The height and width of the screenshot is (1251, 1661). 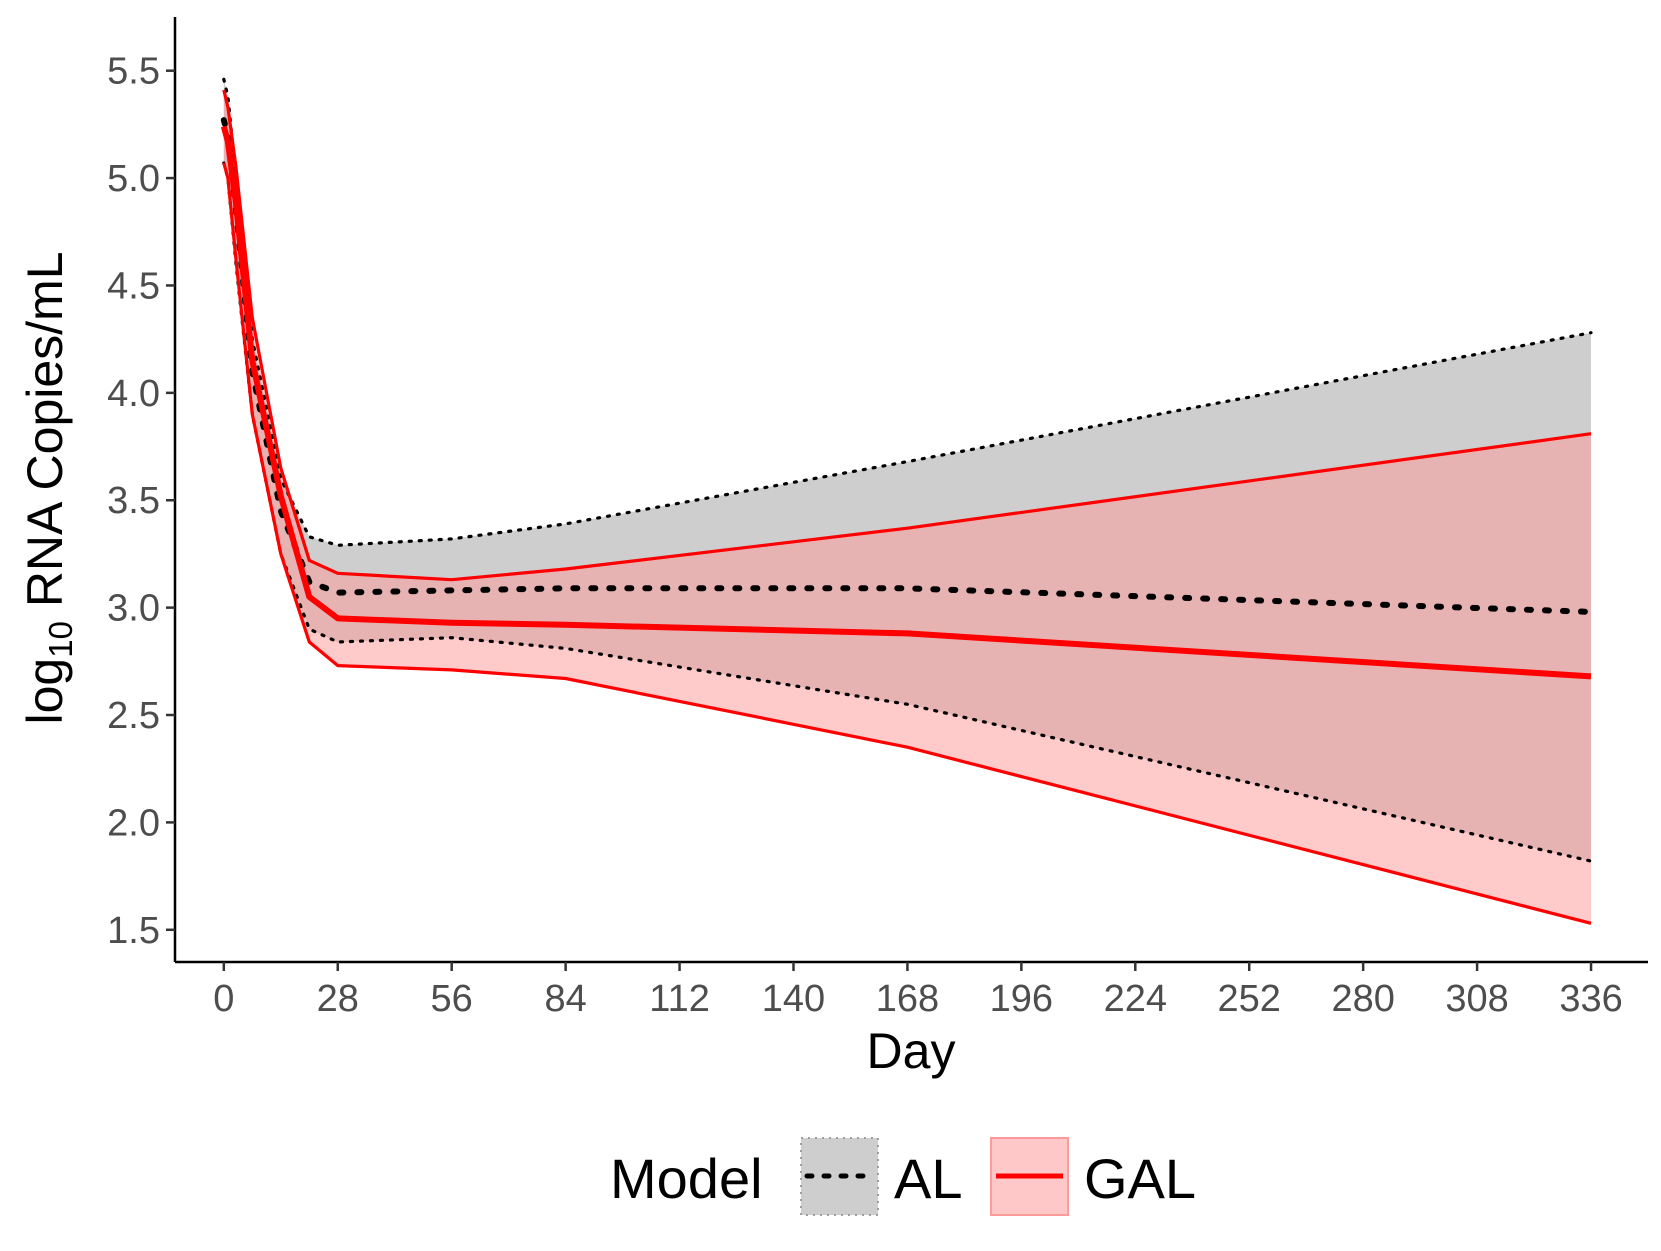 I want to click on x-tick-label: 140, so click(x=793, y=999).